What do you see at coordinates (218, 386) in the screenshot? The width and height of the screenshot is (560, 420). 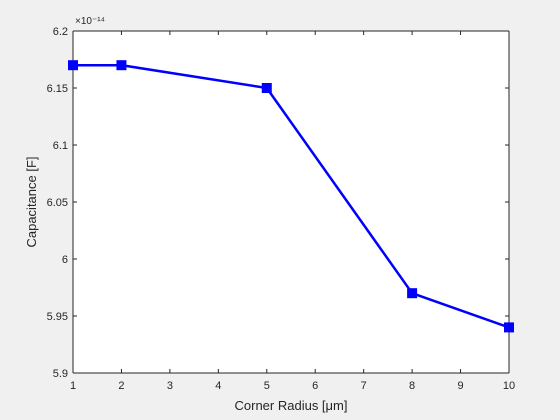 I see `x-tick-label: 4` at bounding box center [218, 386].